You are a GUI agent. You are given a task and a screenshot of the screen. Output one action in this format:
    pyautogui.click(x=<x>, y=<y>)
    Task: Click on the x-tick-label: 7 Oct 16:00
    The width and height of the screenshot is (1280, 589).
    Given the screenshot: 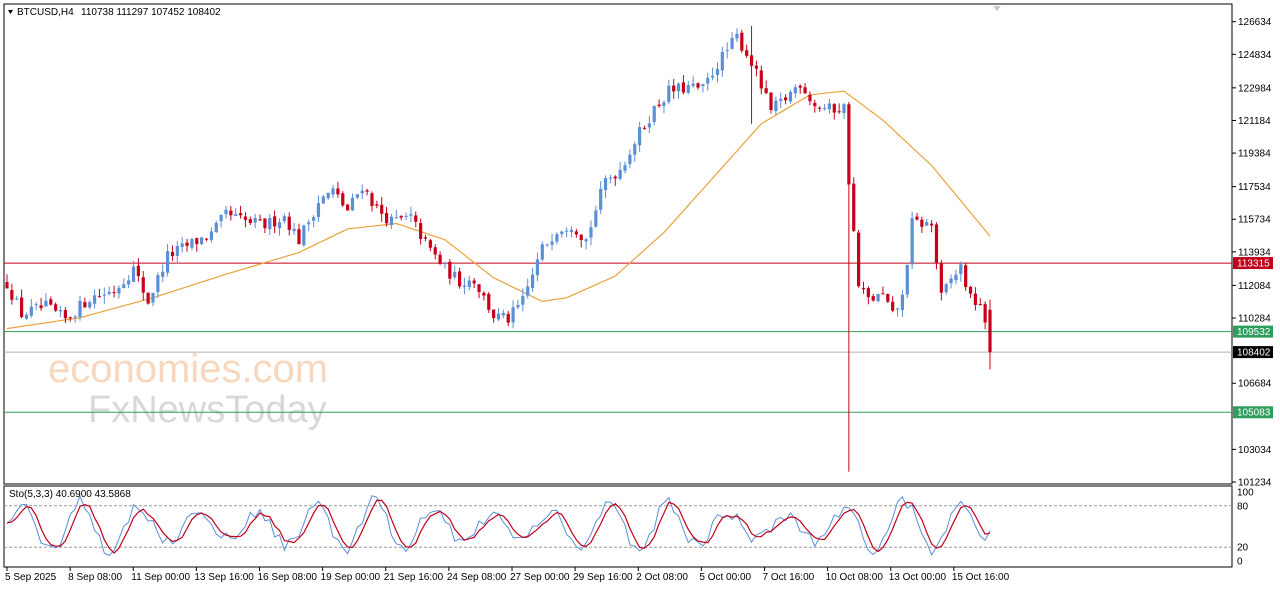 What is the action you would take?
    pyautogui.click(x=789, y=577)
    